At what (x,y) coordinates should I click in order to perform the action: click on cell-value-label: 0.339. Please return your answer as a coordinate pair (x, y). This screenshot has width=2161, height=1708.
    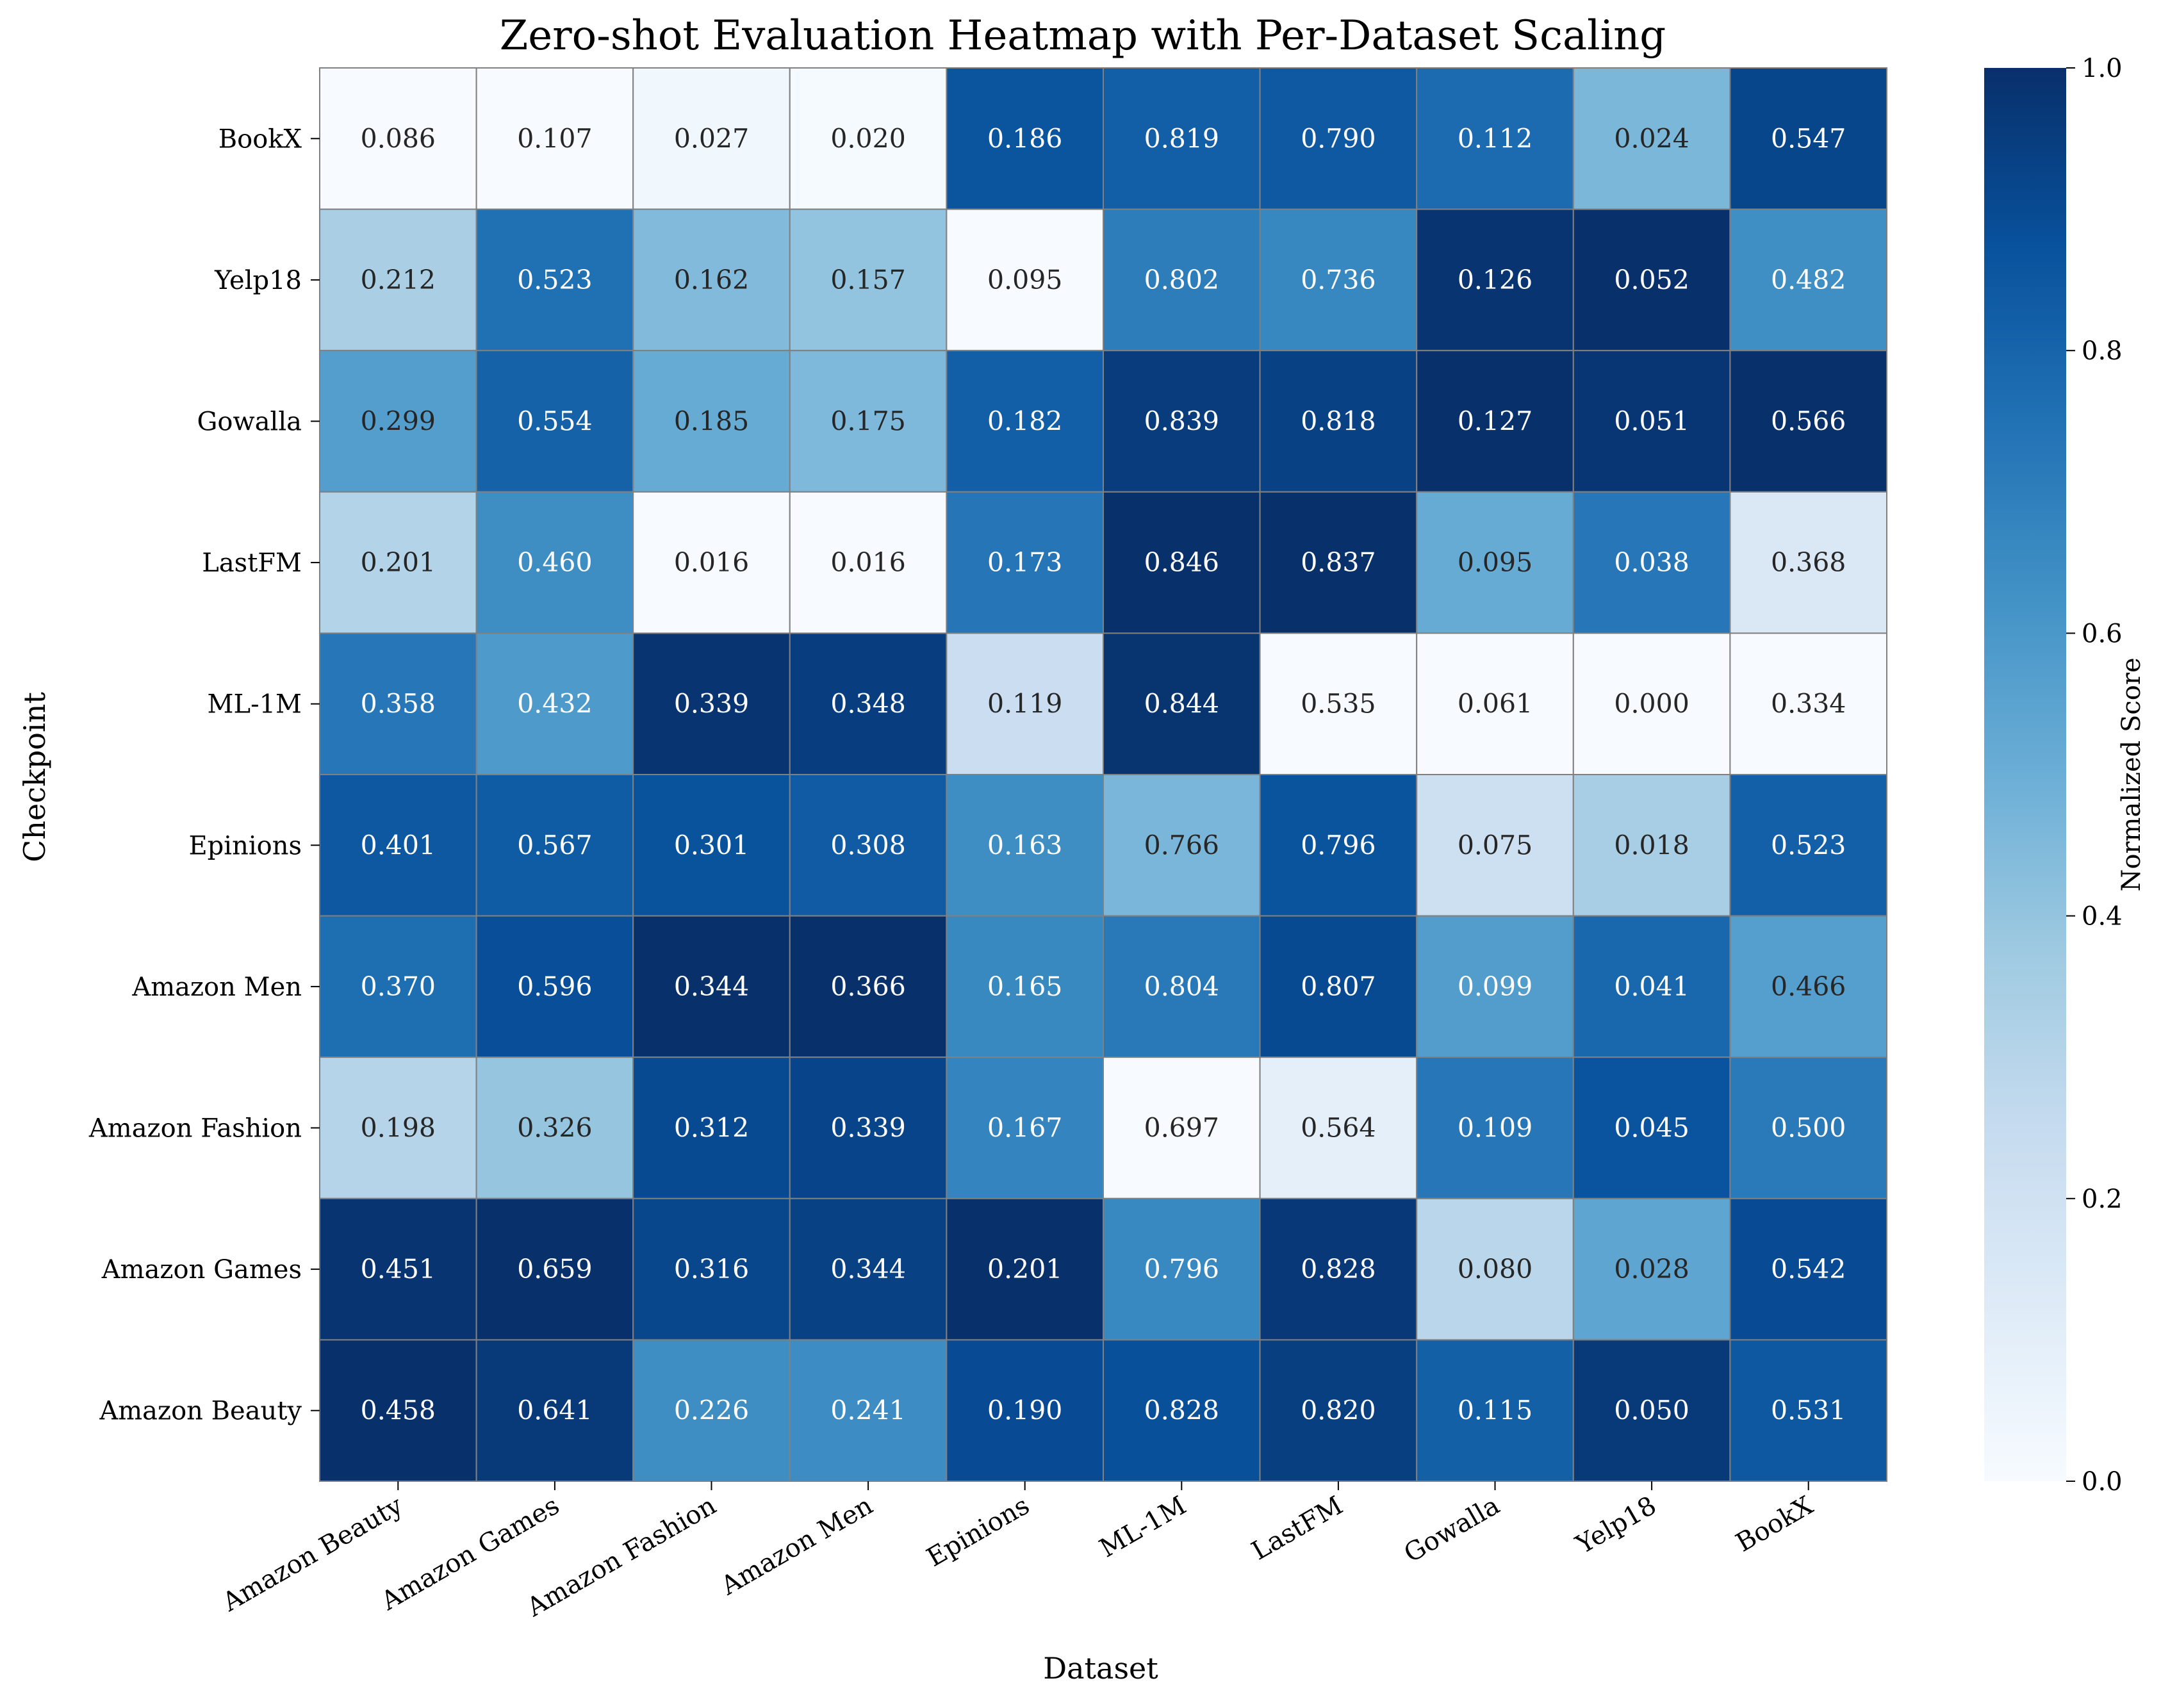
    Looking at the image, I should click on (867, 1128).